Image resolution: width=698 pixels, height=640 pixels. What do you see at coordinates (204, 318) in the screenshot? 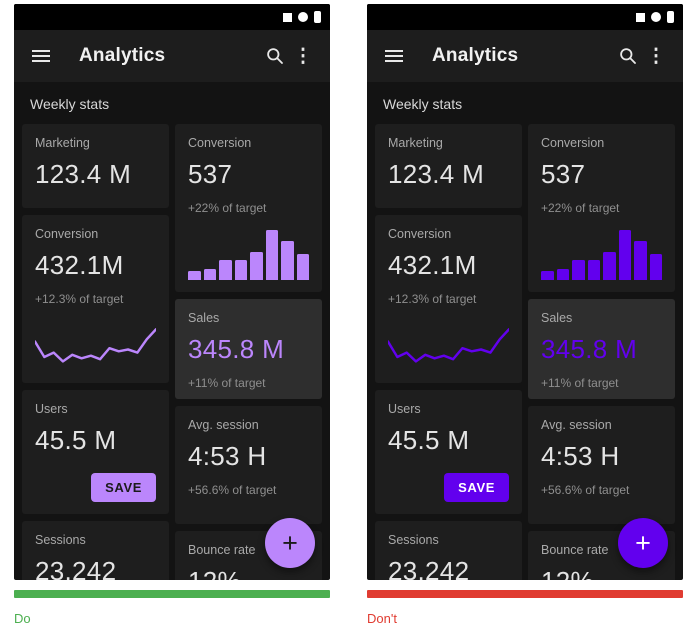
I see `card-label: Sales` at bounding box center [204, 318].